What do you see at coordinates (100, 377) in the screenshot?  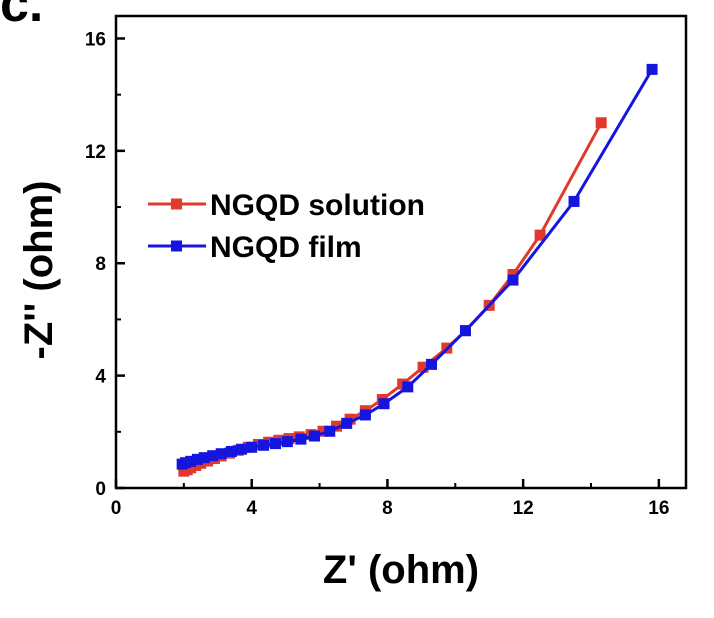 I see `y-tick-label-1: 4` at bounding box center [100, 377].